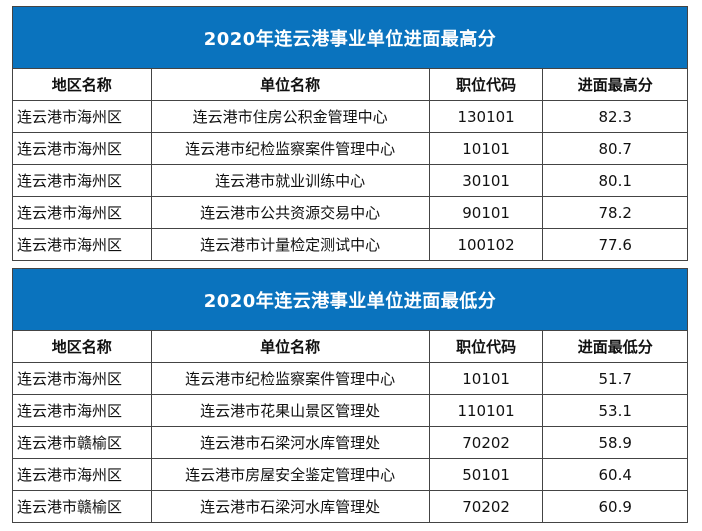 Image resolution: width=702 pixels, height=531 pixels. I want to click on table-row: 连云港市海州区 连云港市就业训练中心 30101 80.1, so click(350, 181).